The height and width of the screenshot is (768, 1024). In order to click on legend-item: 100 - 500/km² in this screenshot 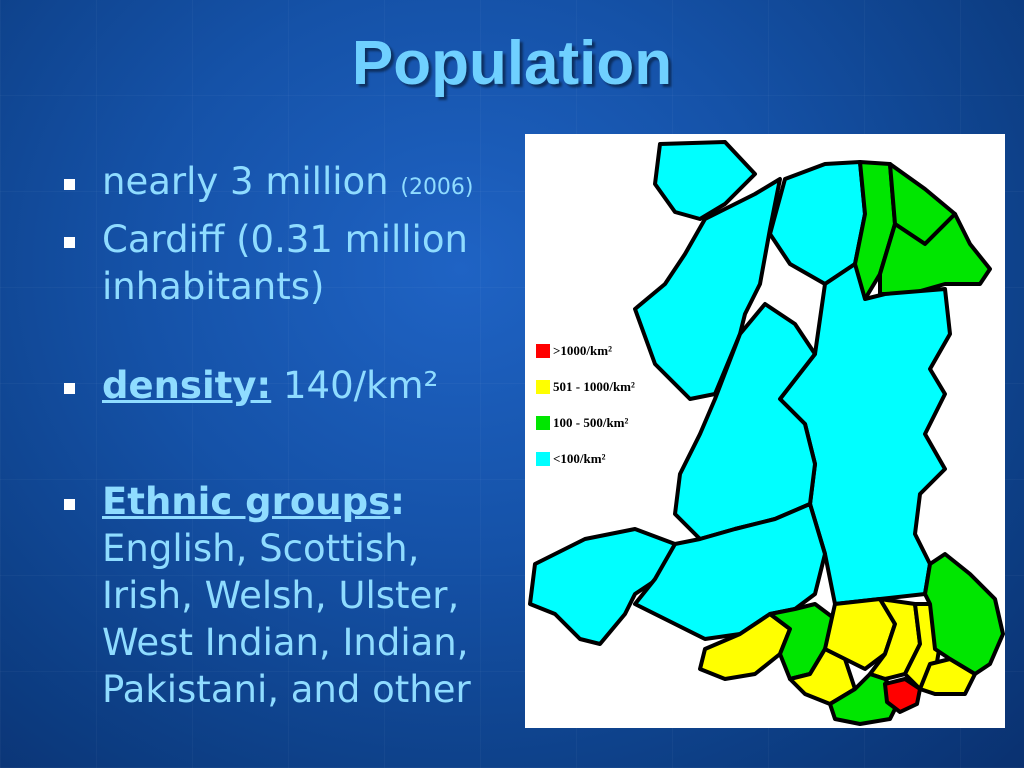, I will do `click(582, 422)`.